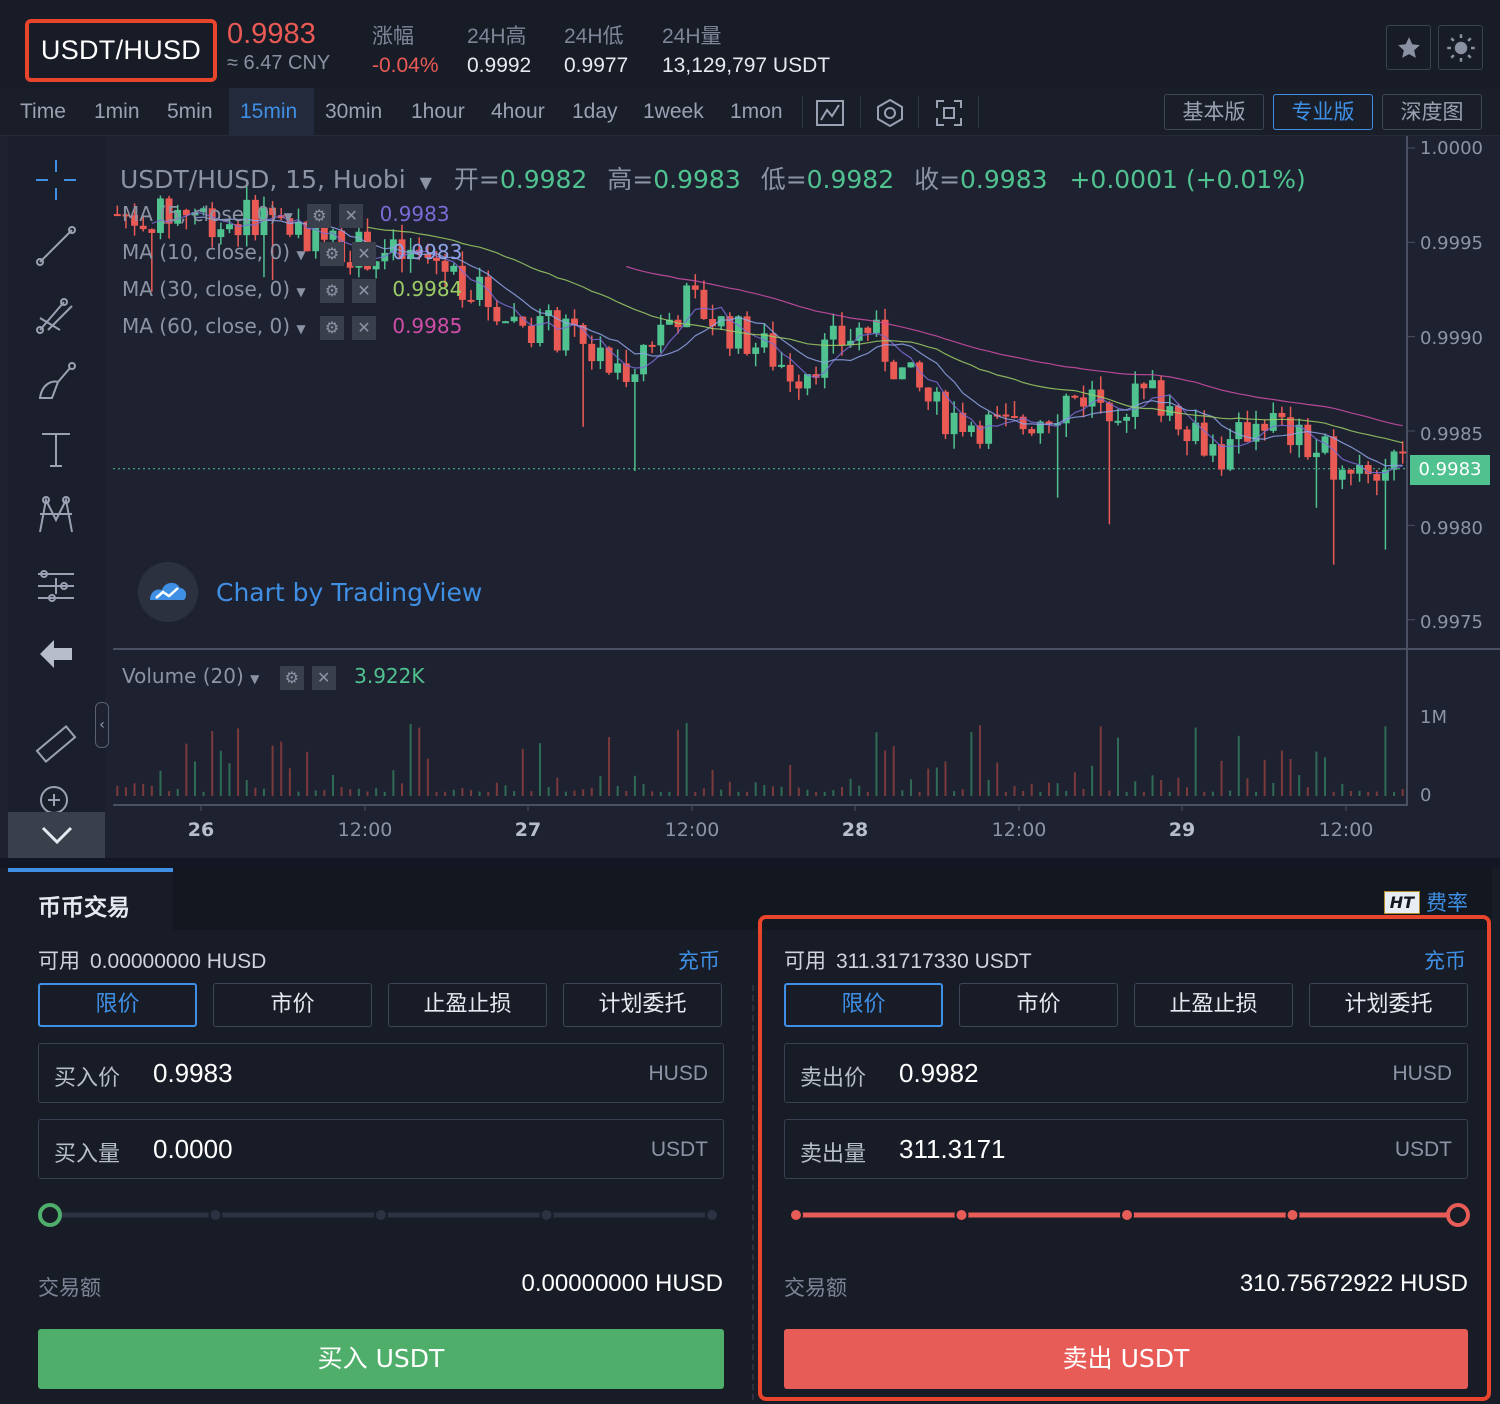  I want to click on ruler-icon, so click(56, 744).